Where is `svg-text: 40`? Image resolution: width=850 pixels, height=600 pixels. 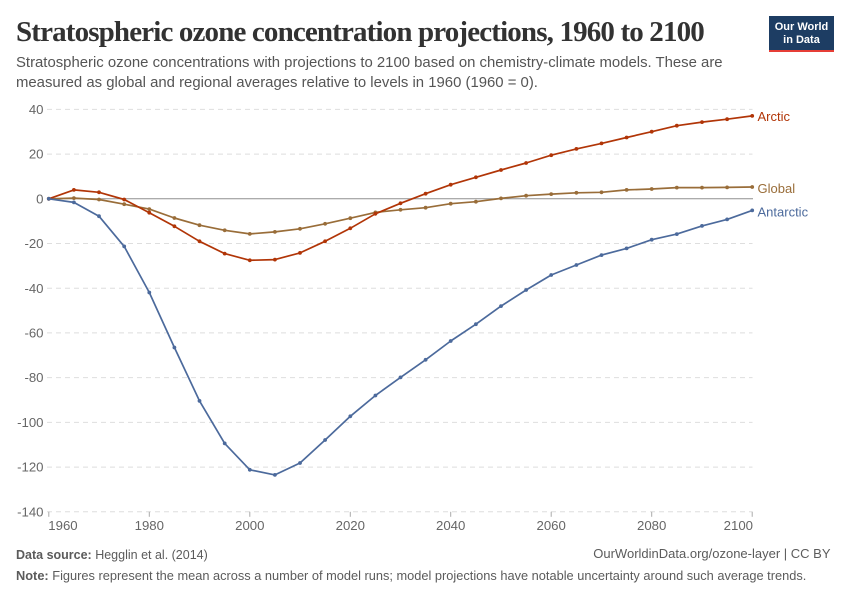 svg-text: 40 is located at coordinates (36, 109).